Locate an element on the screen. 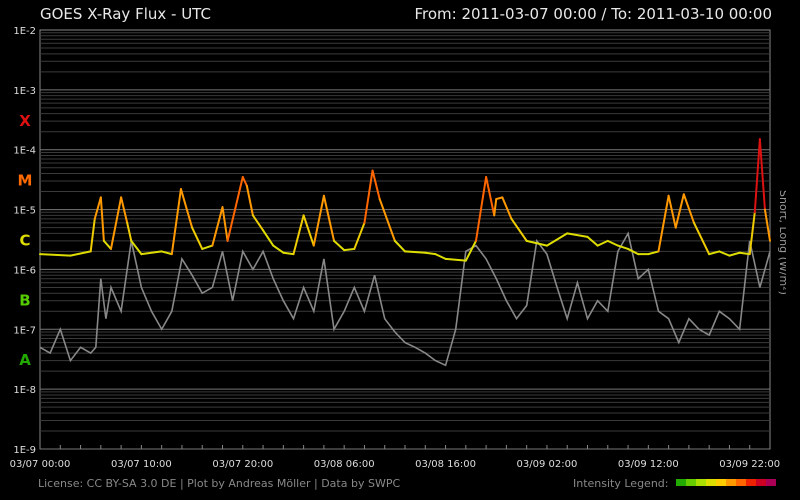 The image size is (800, 500). y-axis-title: Short, Long (W/m²) is located at coordinates (781, 242).